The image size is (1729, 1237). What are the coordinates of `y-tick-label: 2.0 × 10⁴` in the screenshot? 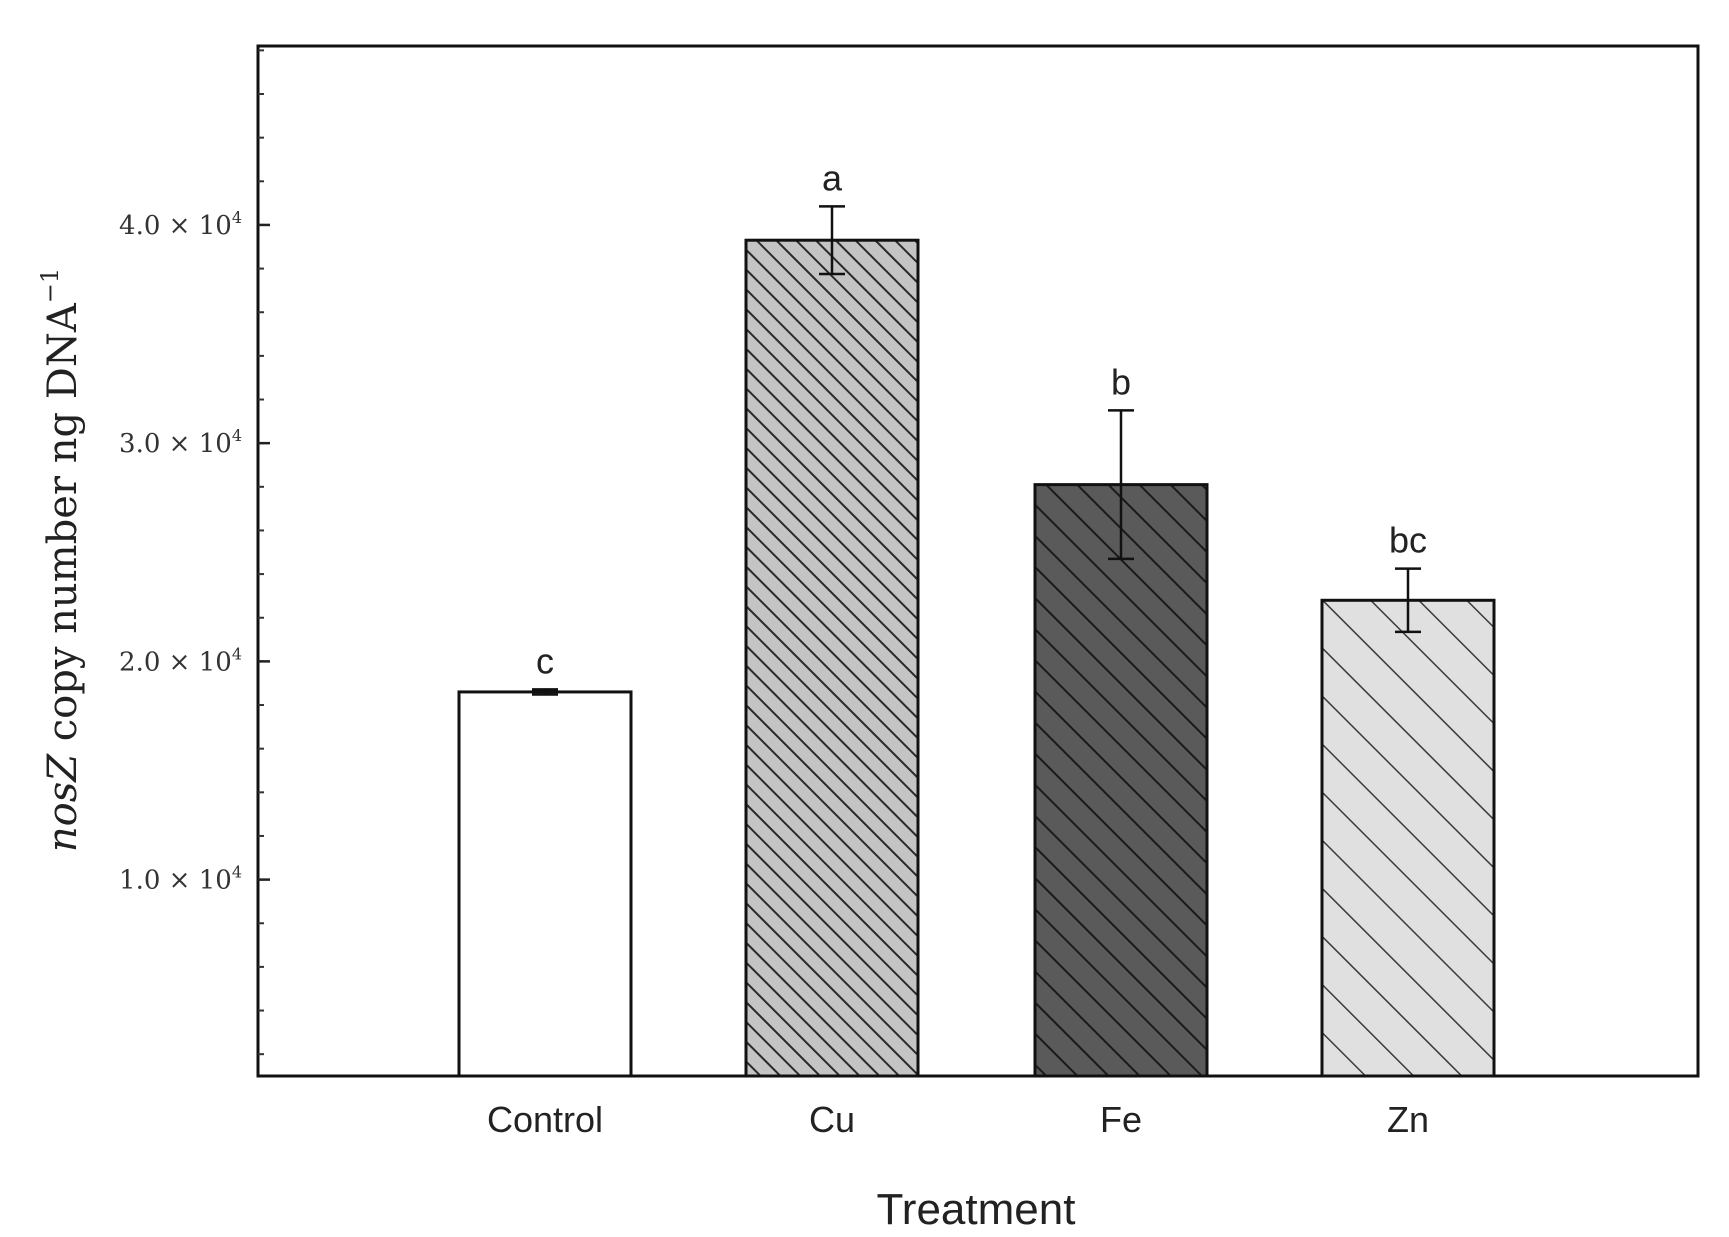 It's located at (180, 660).